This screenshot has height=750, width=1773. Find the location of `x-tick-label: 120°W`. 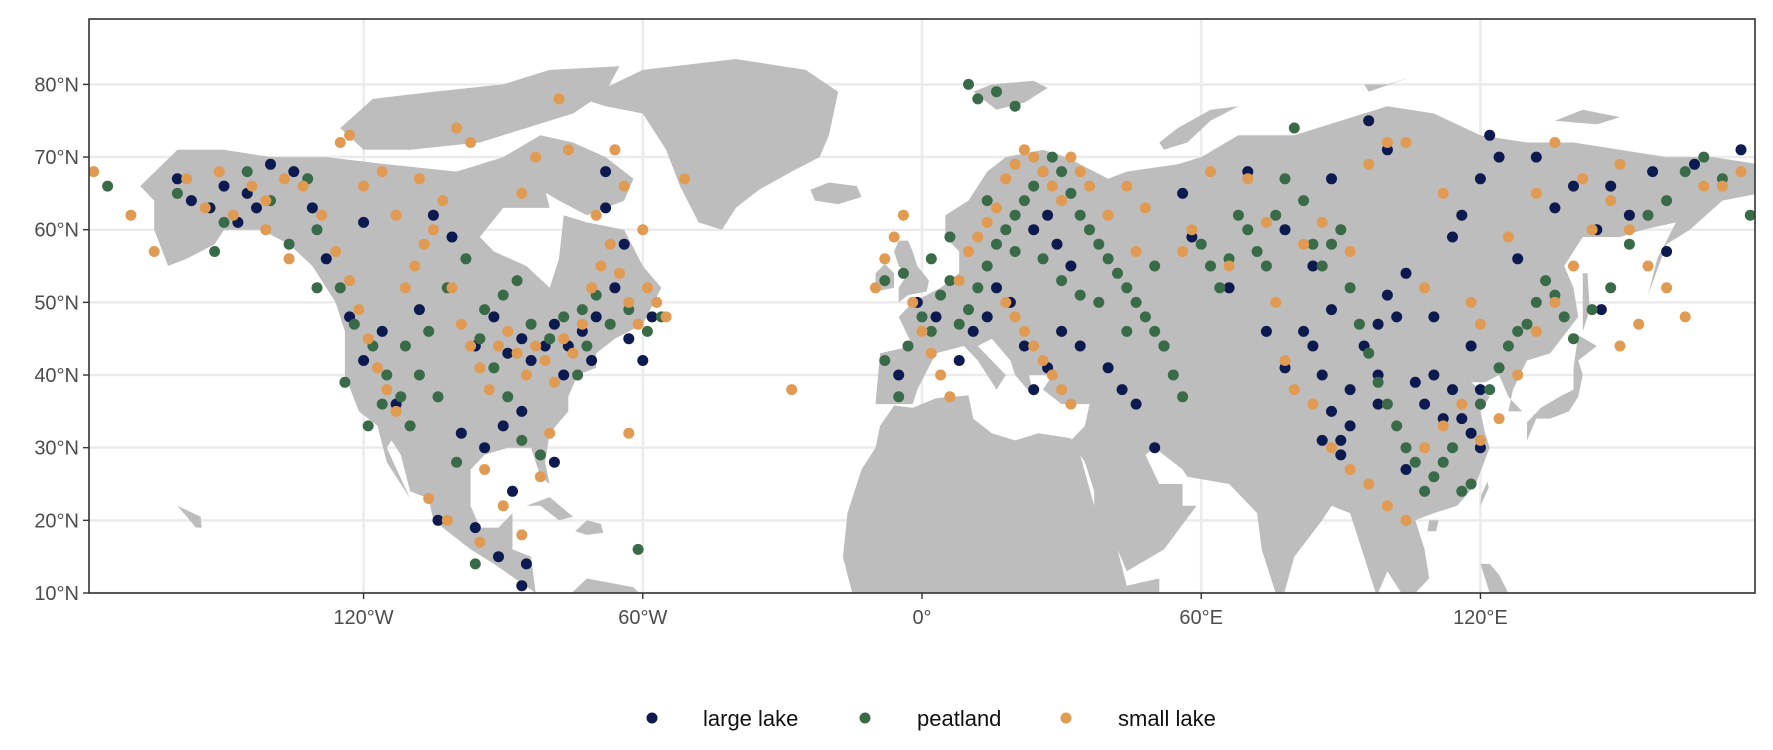

x-tick-label: 120°W is located at coordinates (363, 618).